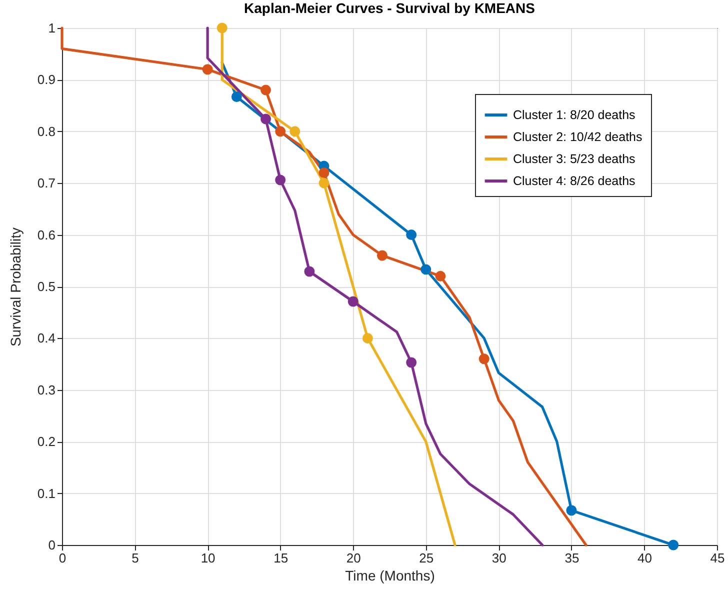 The image size is (728, 595). Describe the element at coordinates (46, 338) in the screenshot. I see `y-tick-label: 0.4` at that location.